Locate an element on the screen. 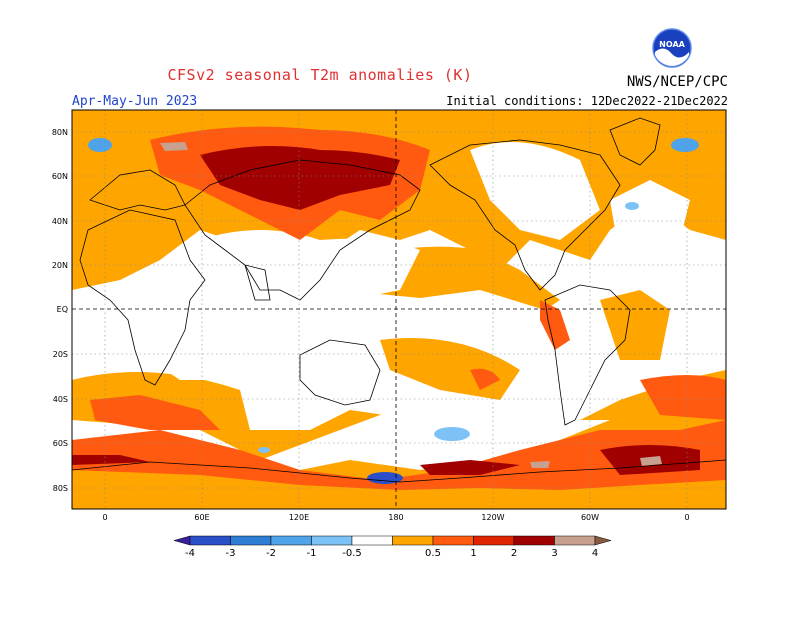  longitude-labels: 0 60E 120E 180 120W 60W 0 is located at coordinates (395, 517).